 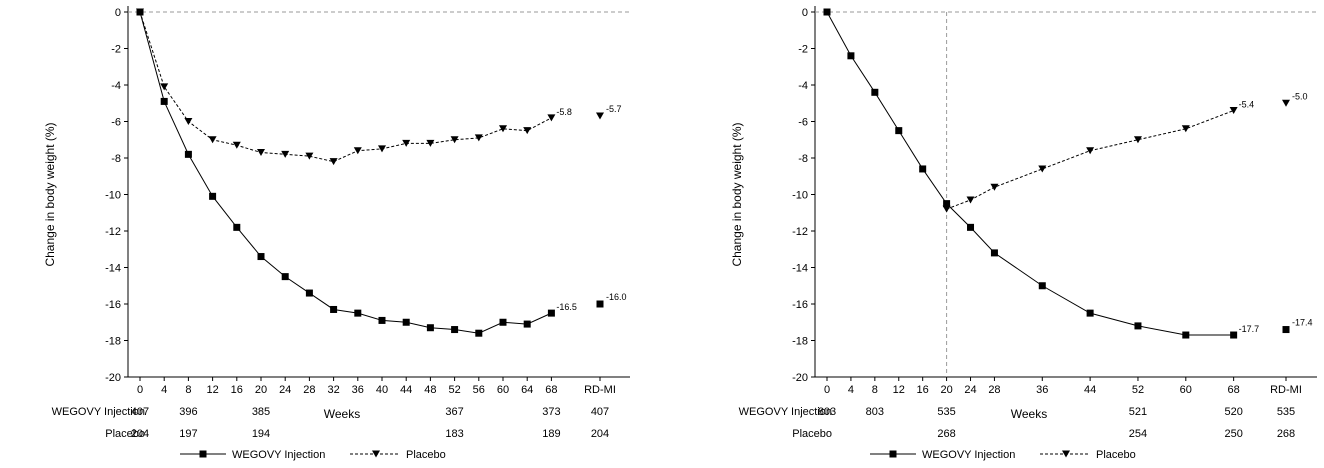 What do you see at coordinates (382, 390) in the screenshot?
I see `x-tick-label: 40` at bounding box center [382, 390].